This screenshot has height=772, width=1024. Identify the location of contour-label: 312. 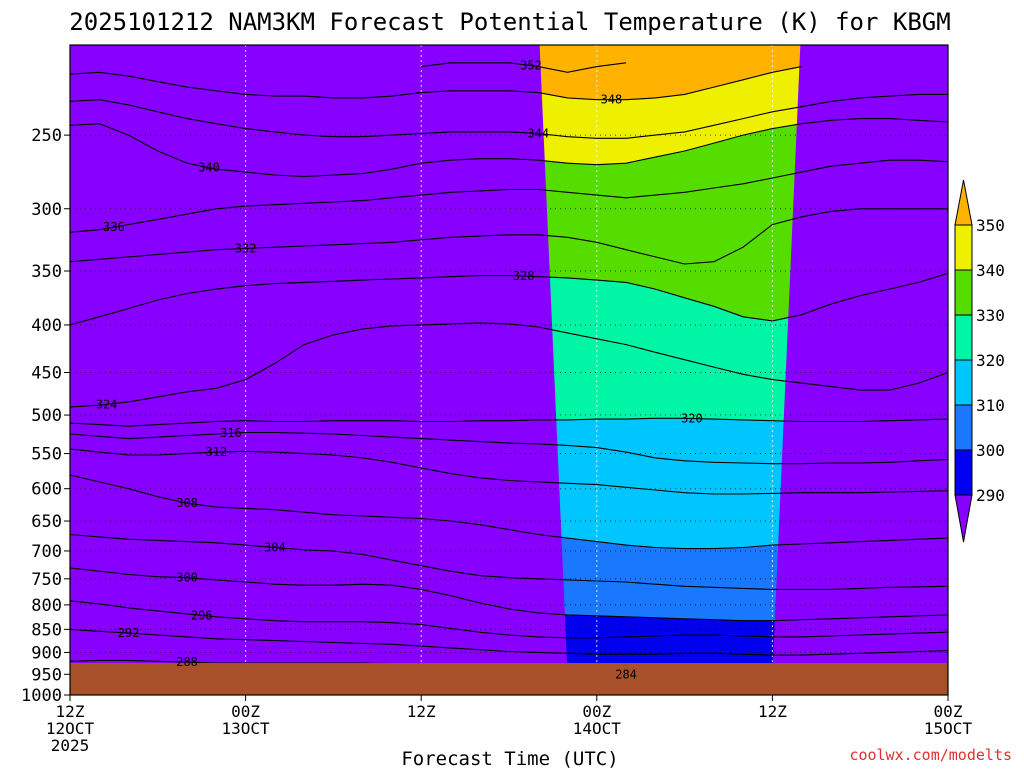
(216, 452).